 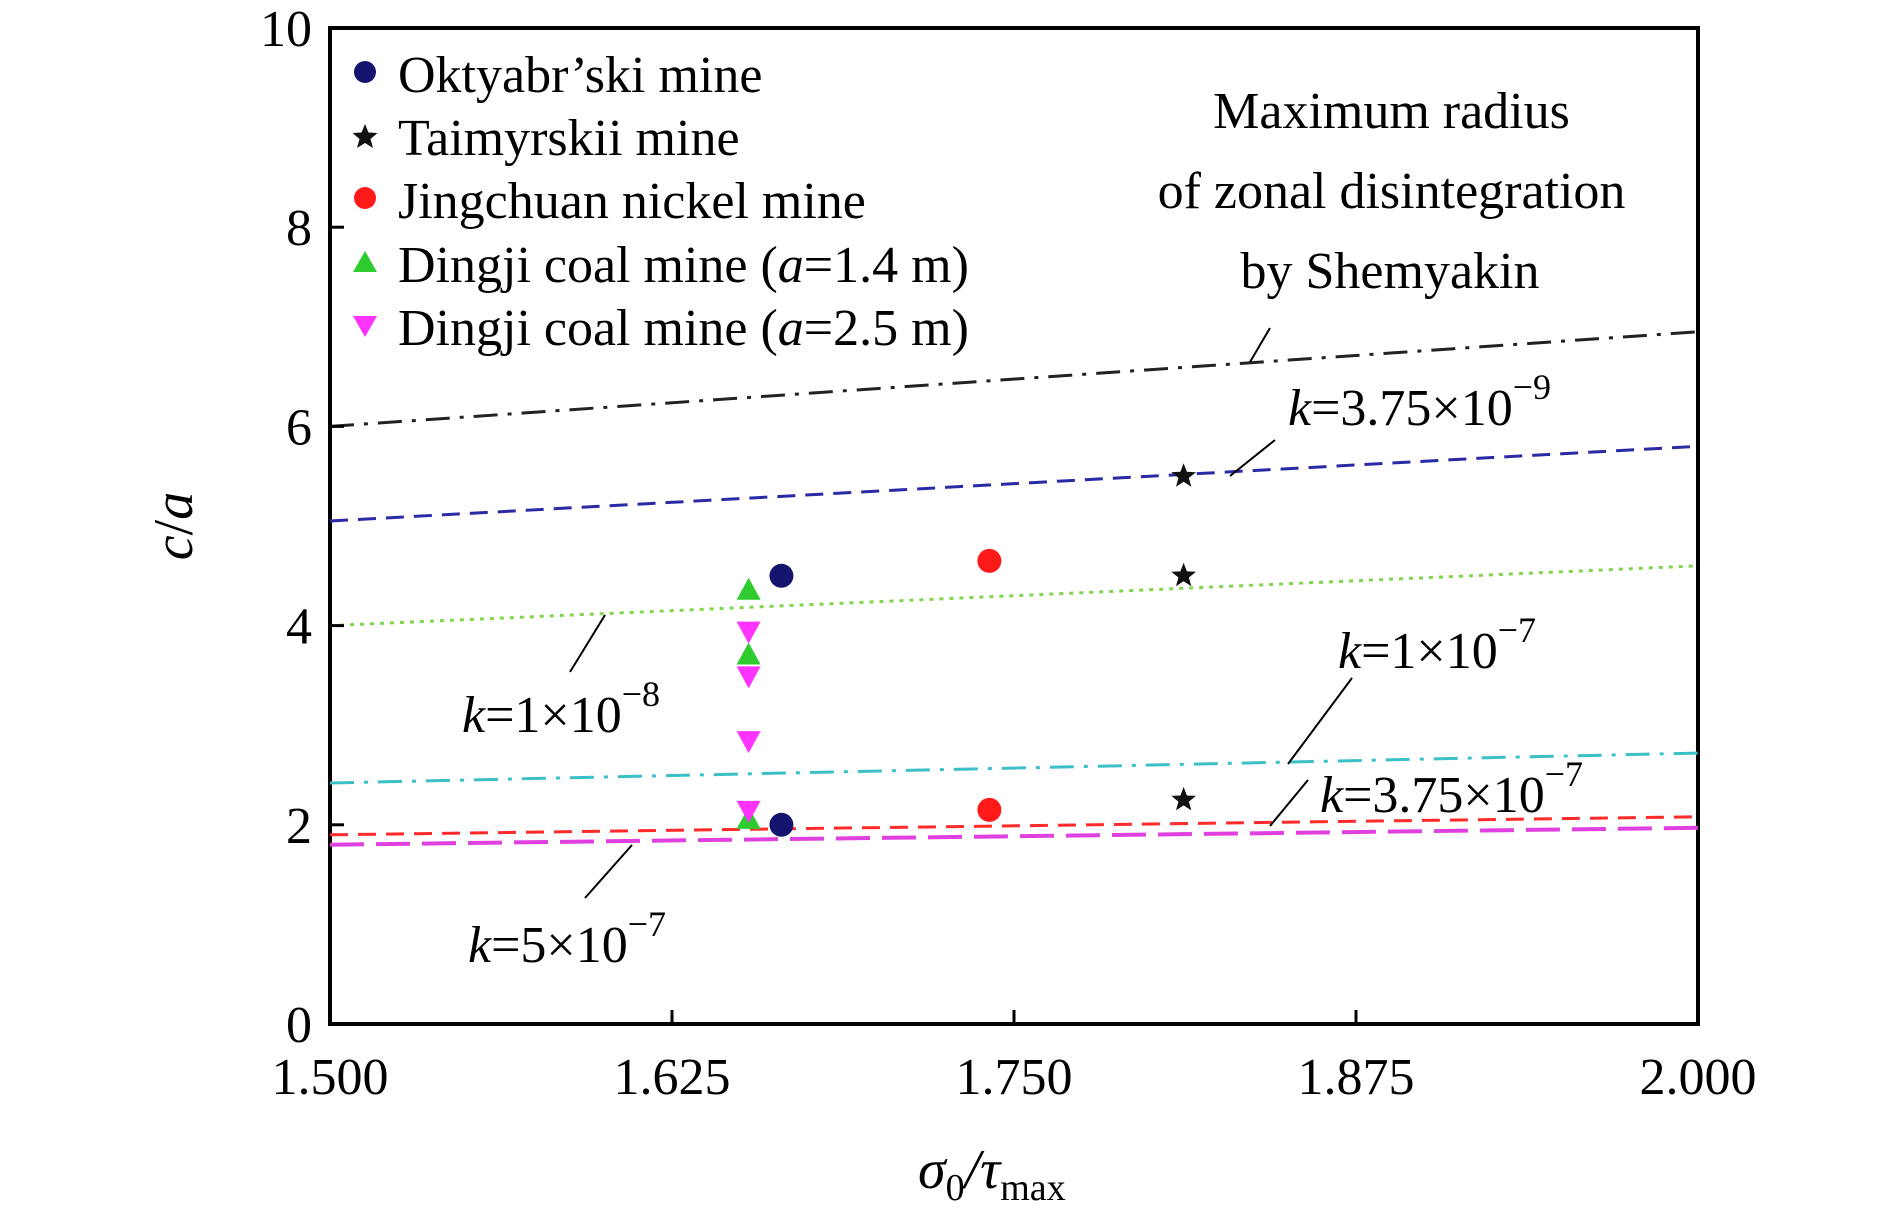 What do you see at coordinates (647, 924) in the screenshot?
I see `annotation-k5-exp: −7` at bounding box center [647, 924].